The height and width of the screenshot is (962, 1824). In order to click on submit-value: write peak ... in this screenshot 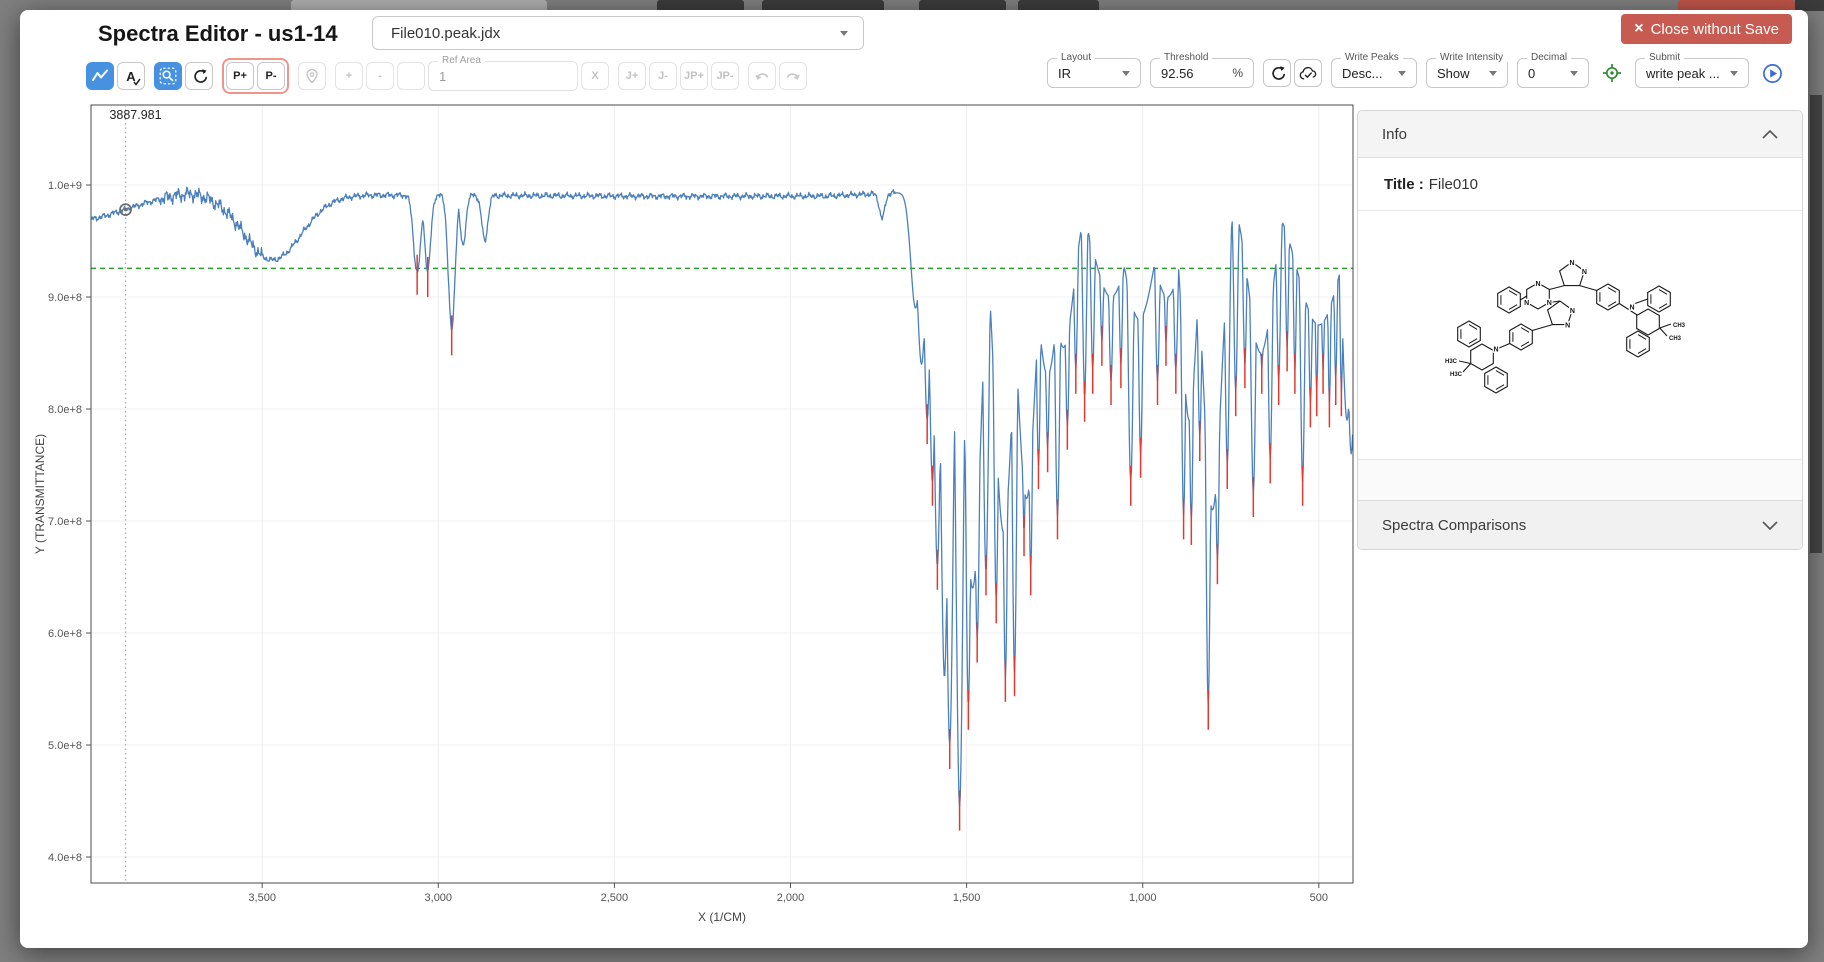, I will do `click(1683, 73)`.